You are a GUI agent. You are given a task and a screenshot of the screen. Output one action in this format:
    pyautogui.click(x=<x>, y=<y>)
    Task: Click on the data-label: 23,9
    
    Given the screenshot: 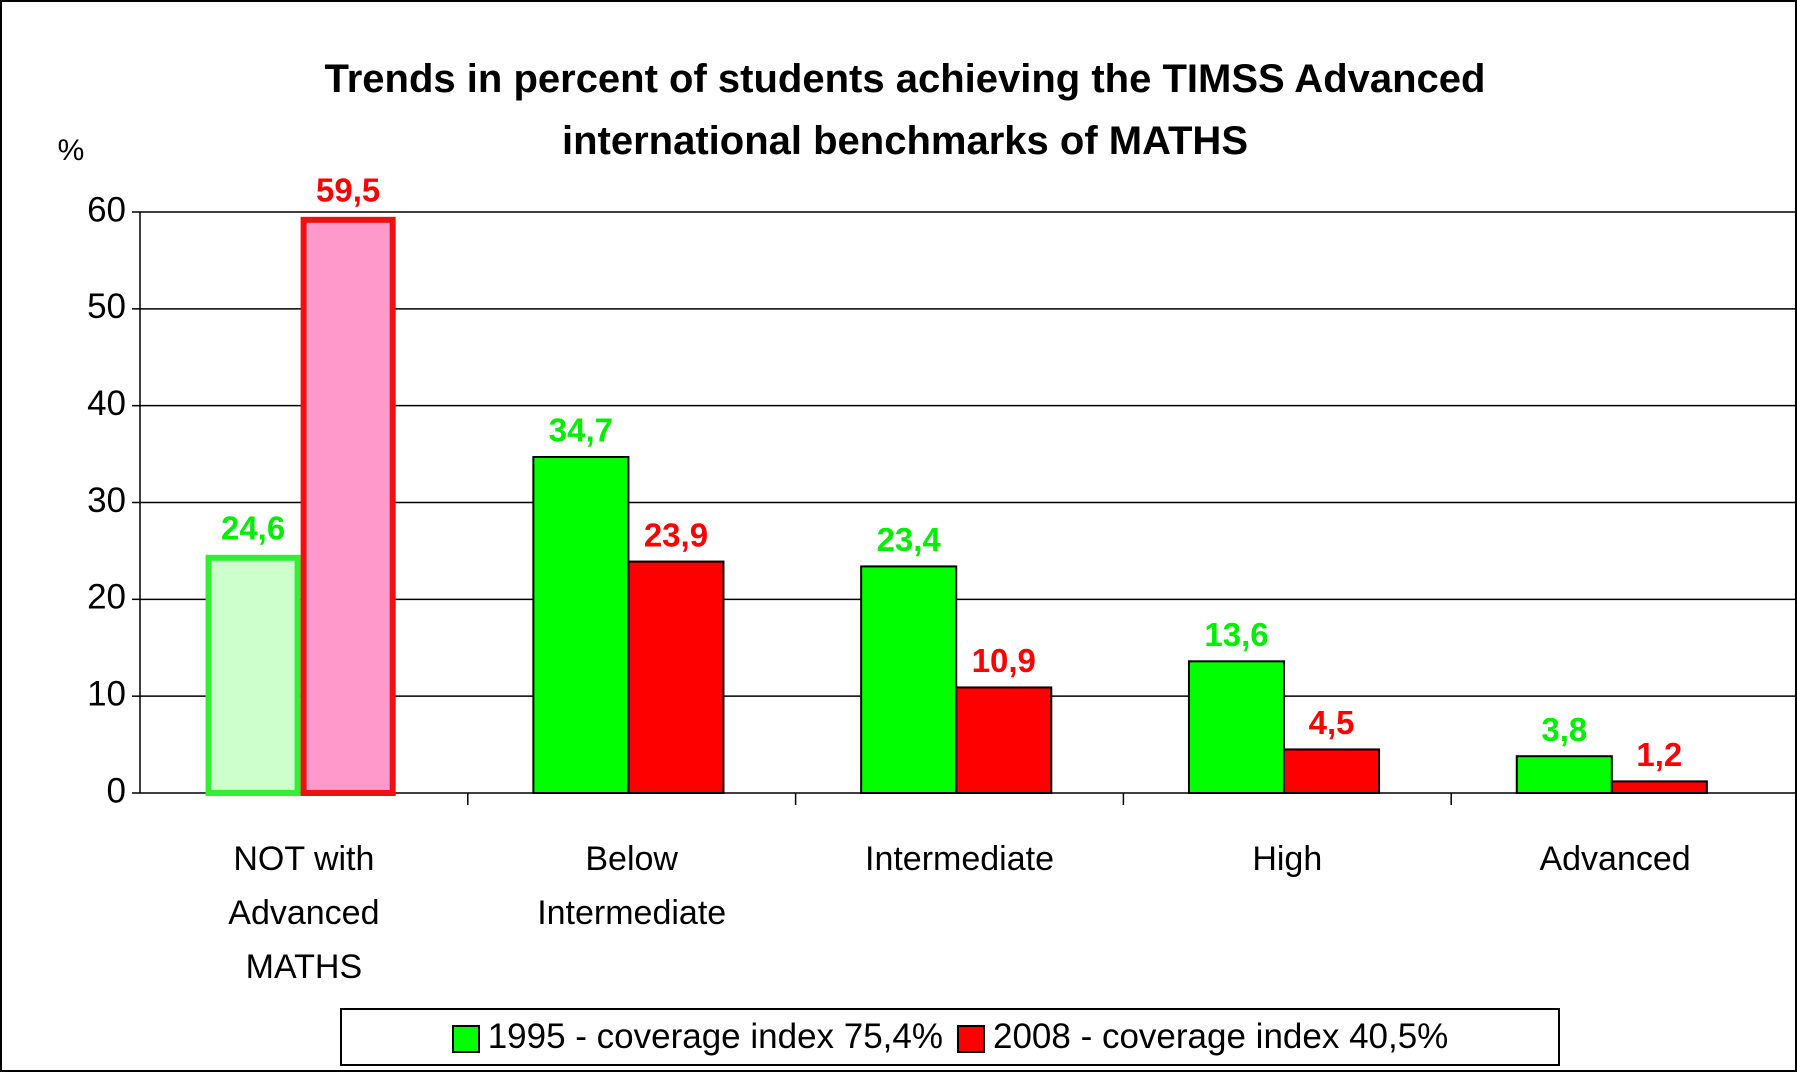 What is the action you would take?
    pyautogui.click(x=676, y=534)
    